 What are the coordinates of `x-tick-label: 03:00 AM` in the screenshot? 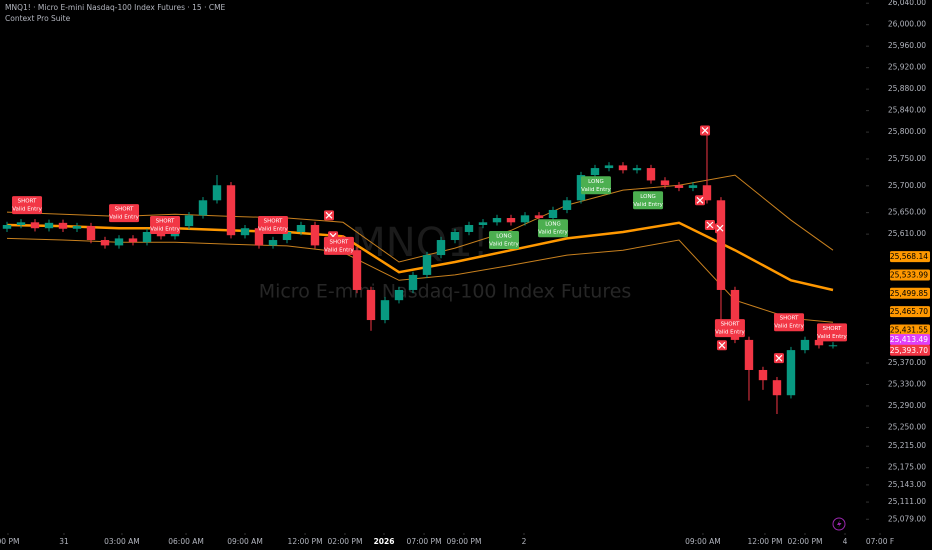 It's located at (122, 541).